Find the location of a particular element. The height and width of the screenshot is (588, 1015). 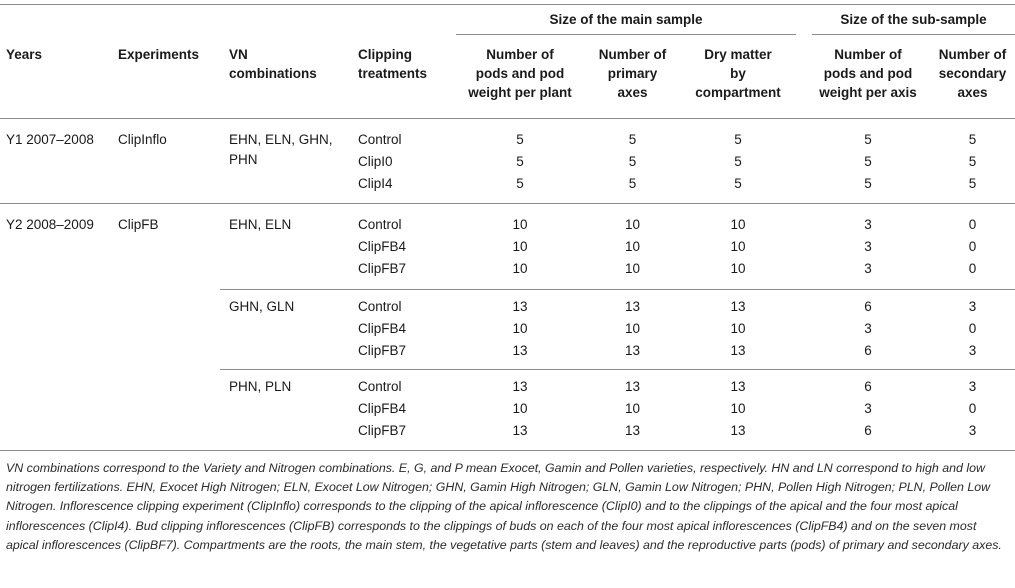

header-pods-main-2: pods and pod is located at coordinates (520, 73).